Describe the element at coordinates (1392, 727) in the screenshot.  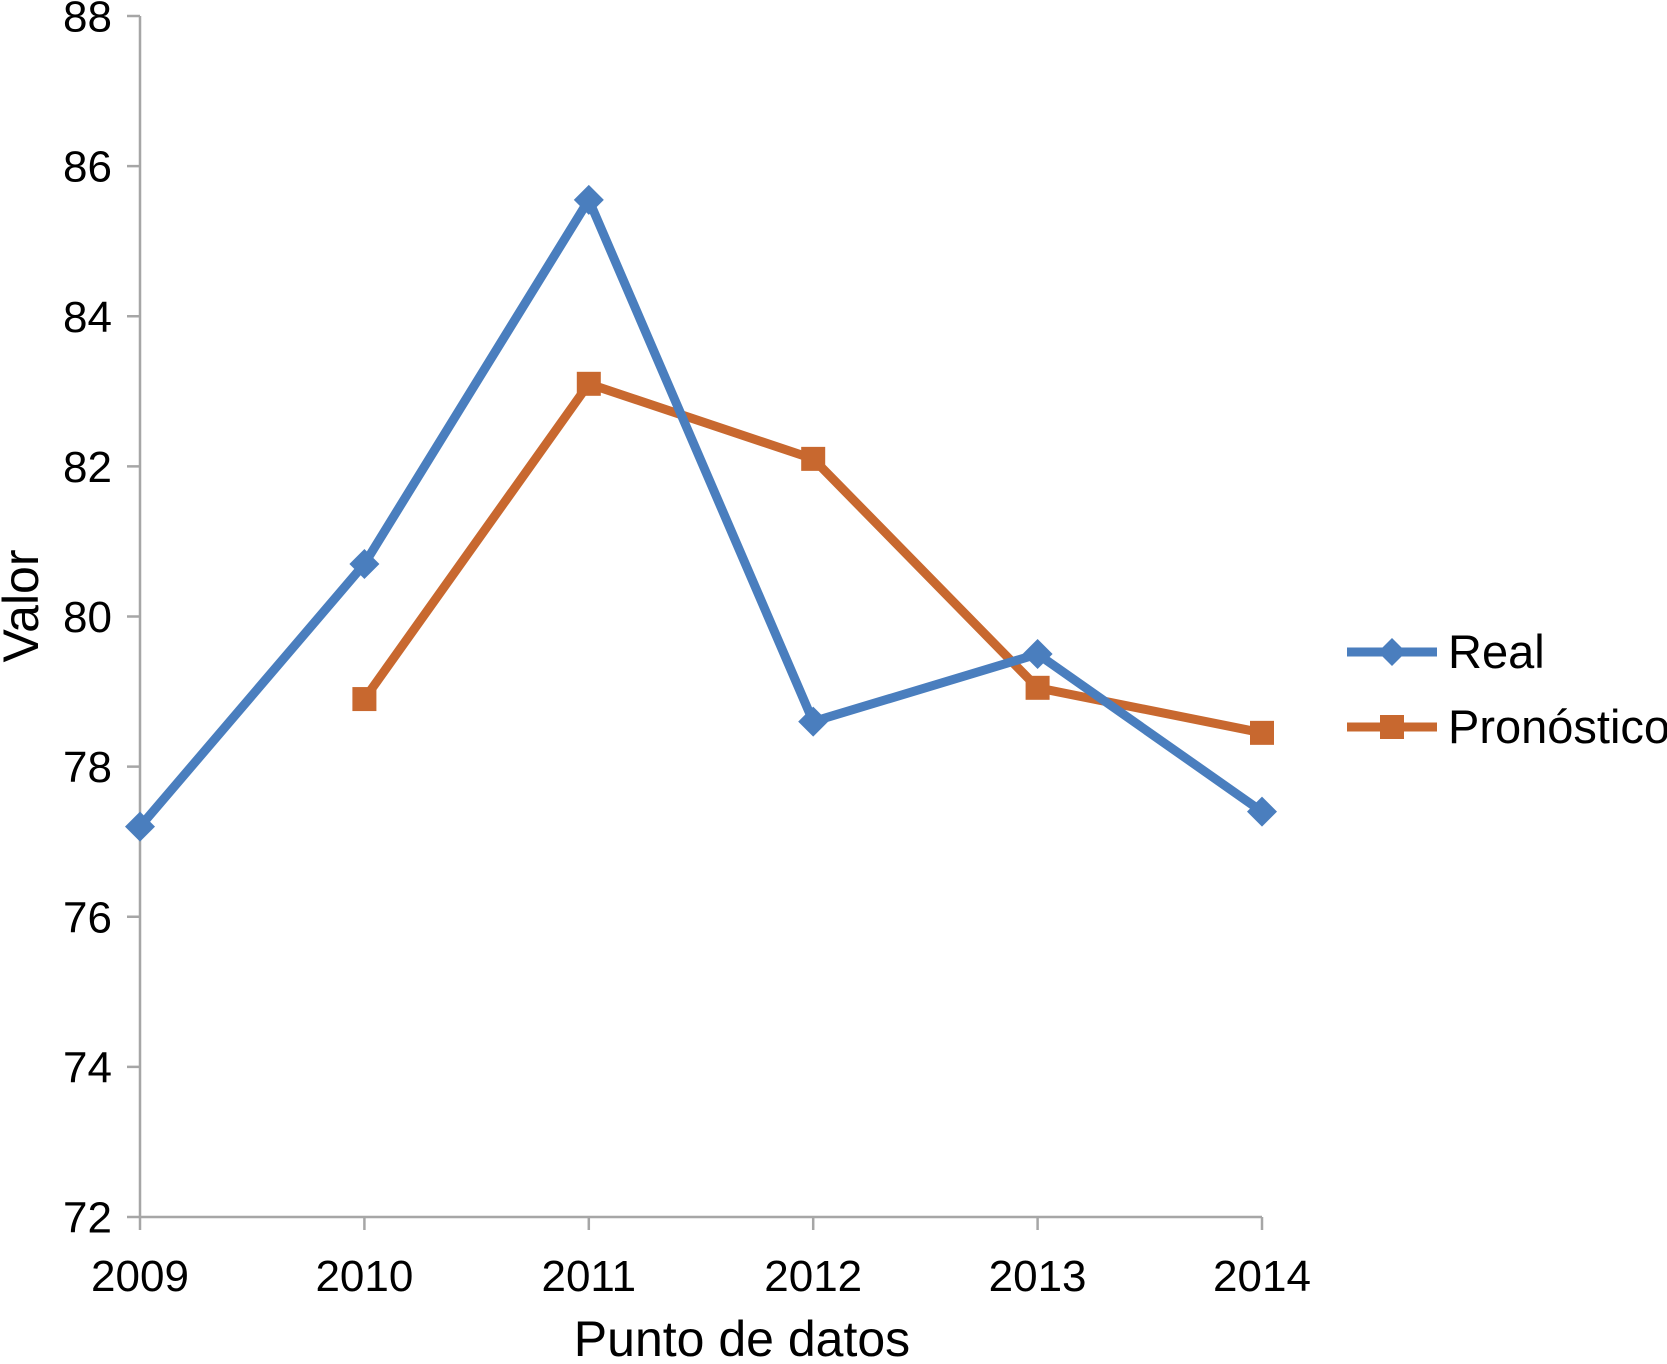
I see `legend-pronostico-square-icon` at that location.